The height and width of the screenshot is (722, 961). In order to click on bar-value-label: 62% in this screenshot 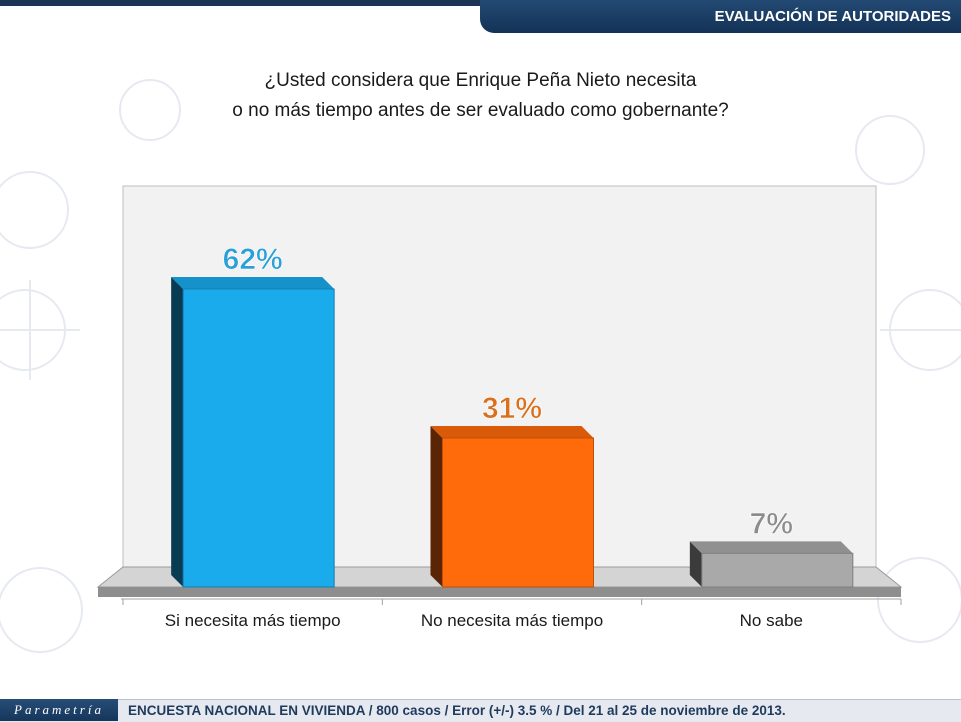, I will do `click(253, 259)`.